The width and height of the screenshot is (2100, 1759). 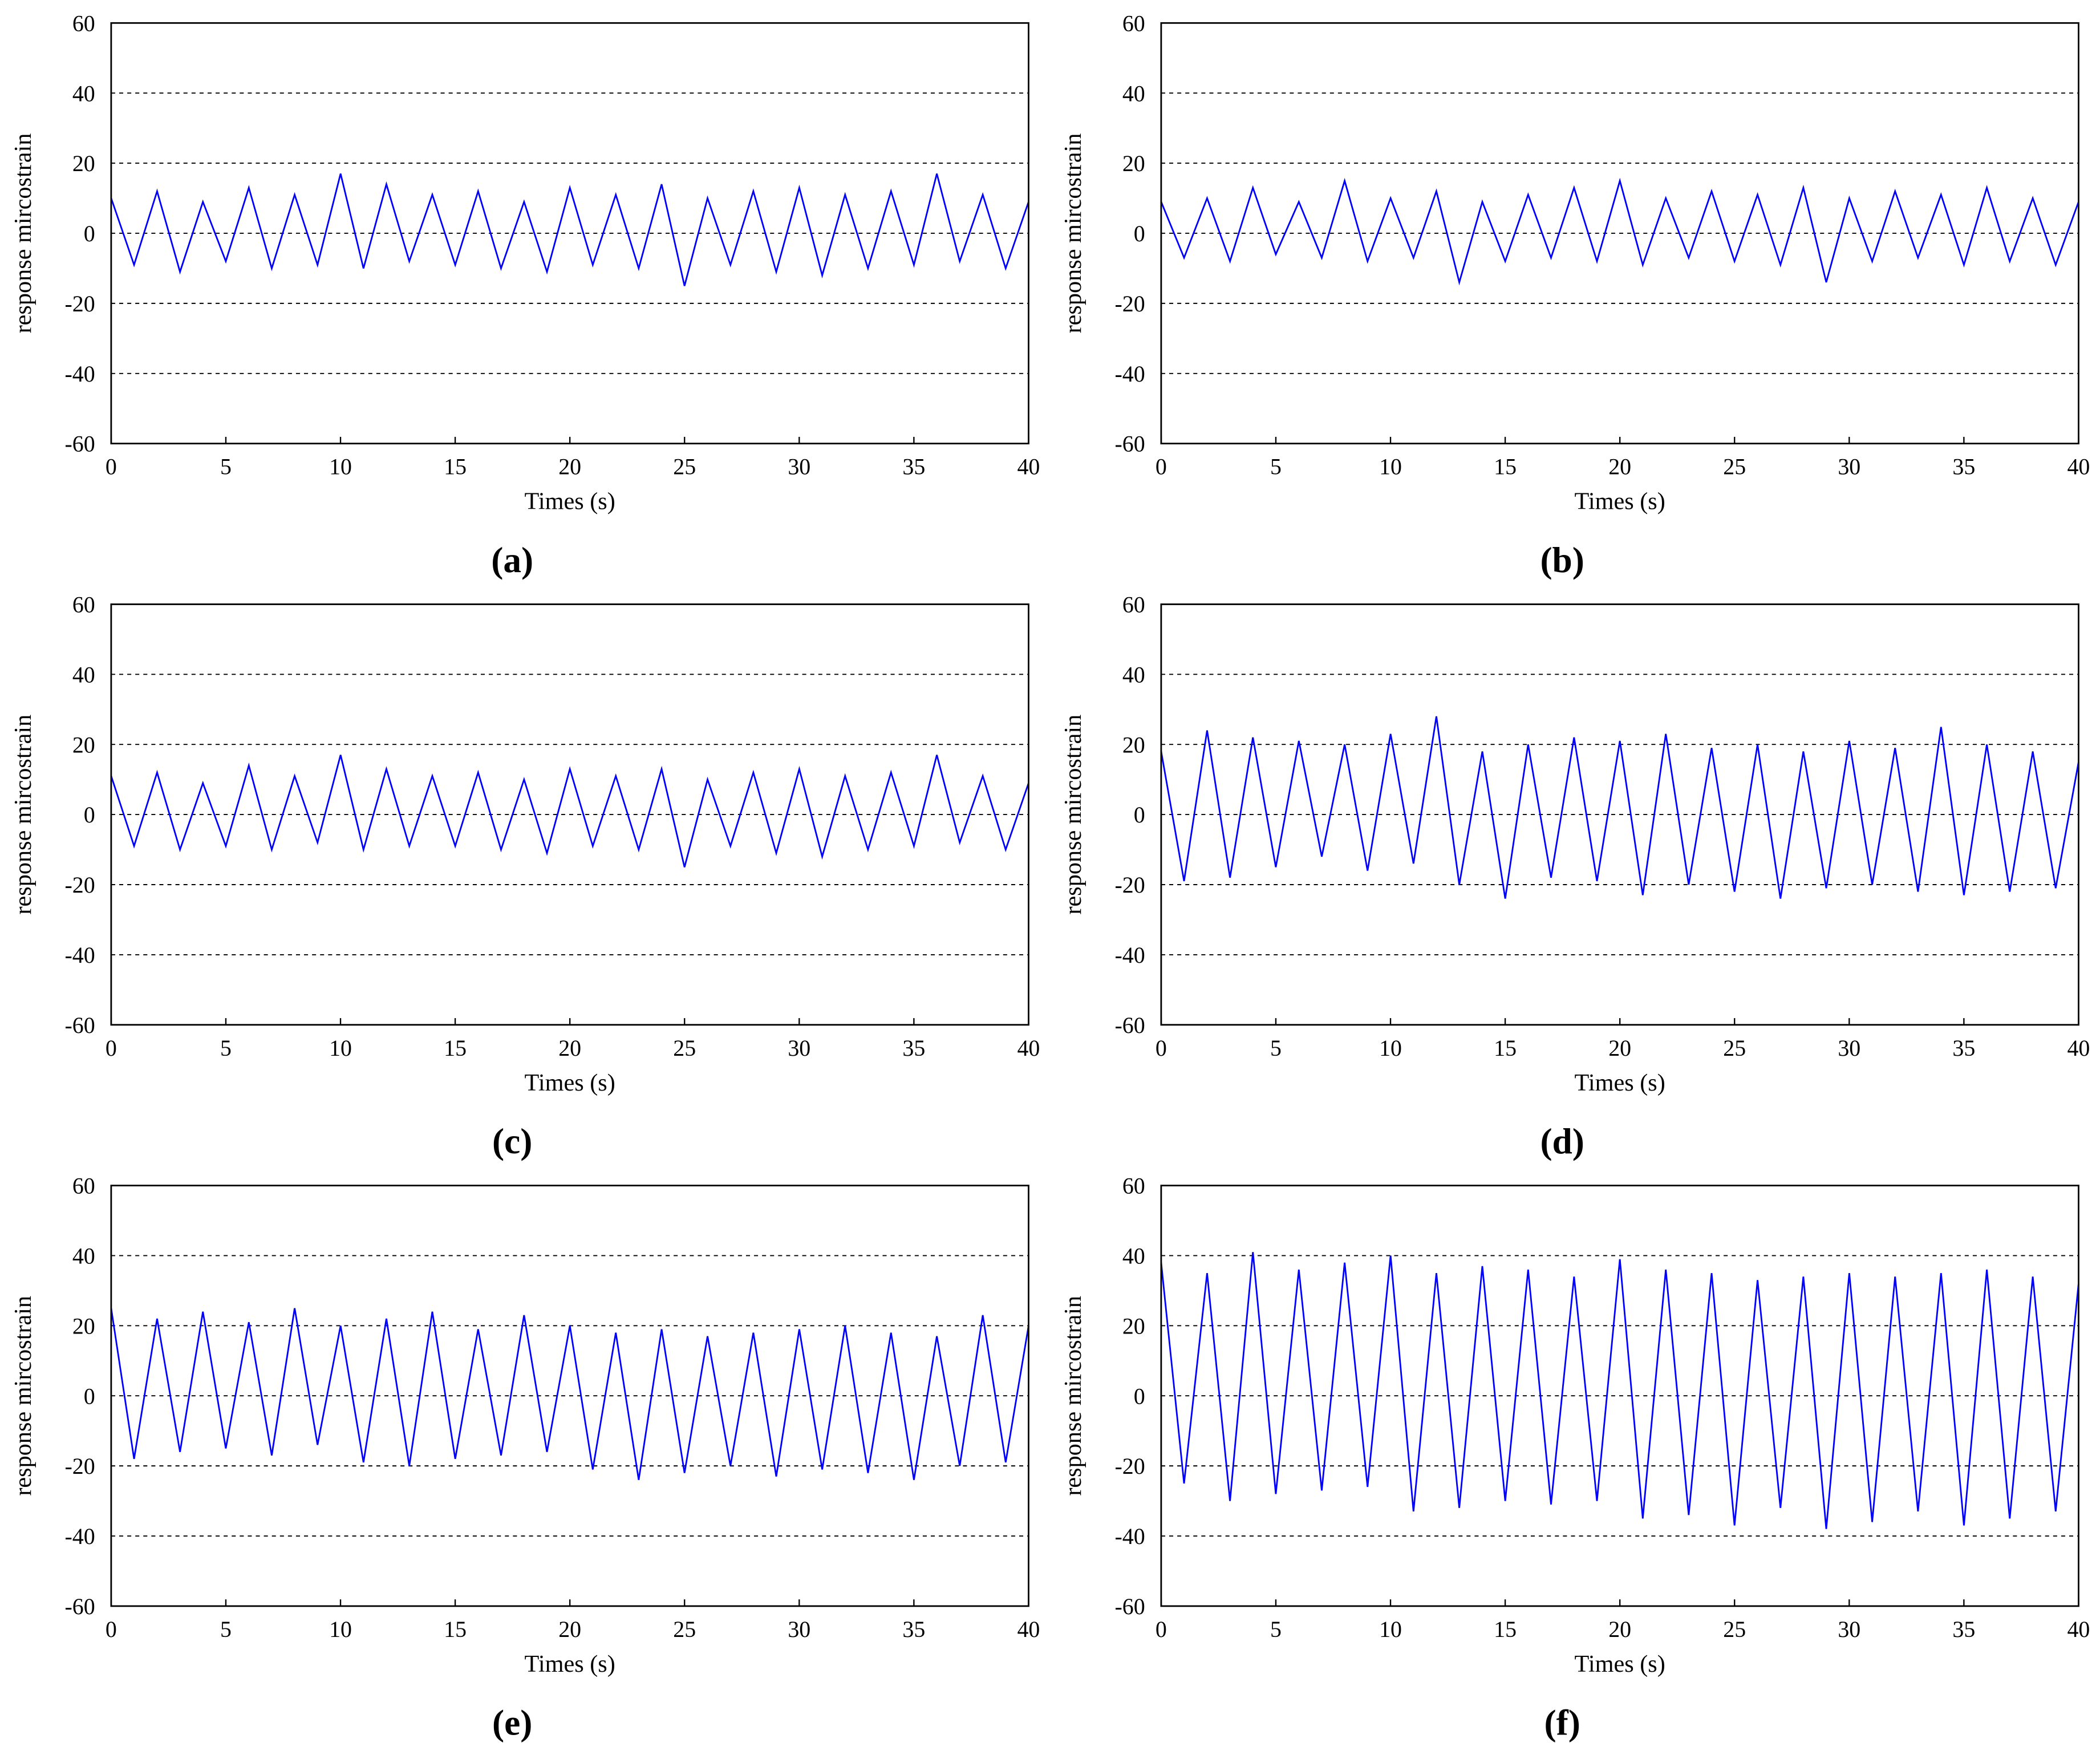 I want to click on panel-caption: (f), so click(x=1562, y=1722).